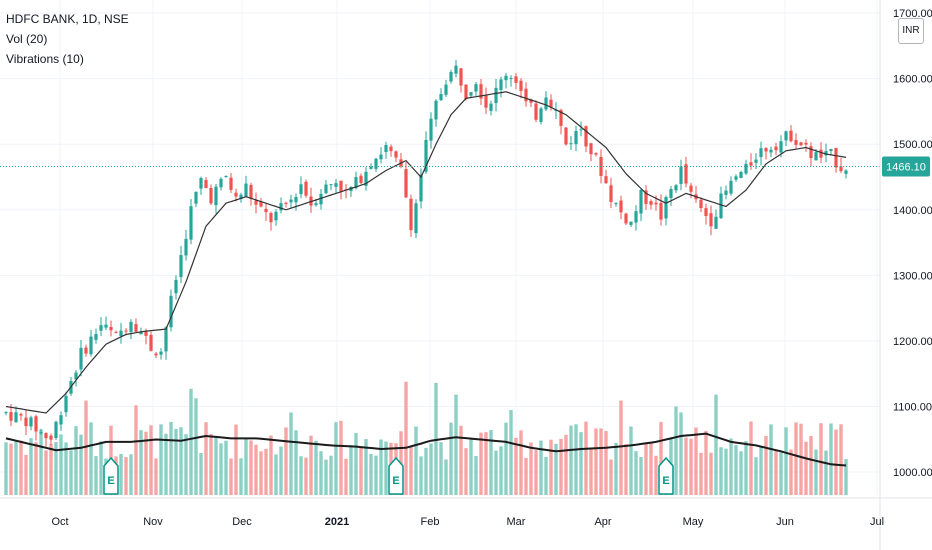  What do you see at coordinates (337, 522) in the screenshot?
I see `time-tick-3: 2021` at bounding box center [337, 522].